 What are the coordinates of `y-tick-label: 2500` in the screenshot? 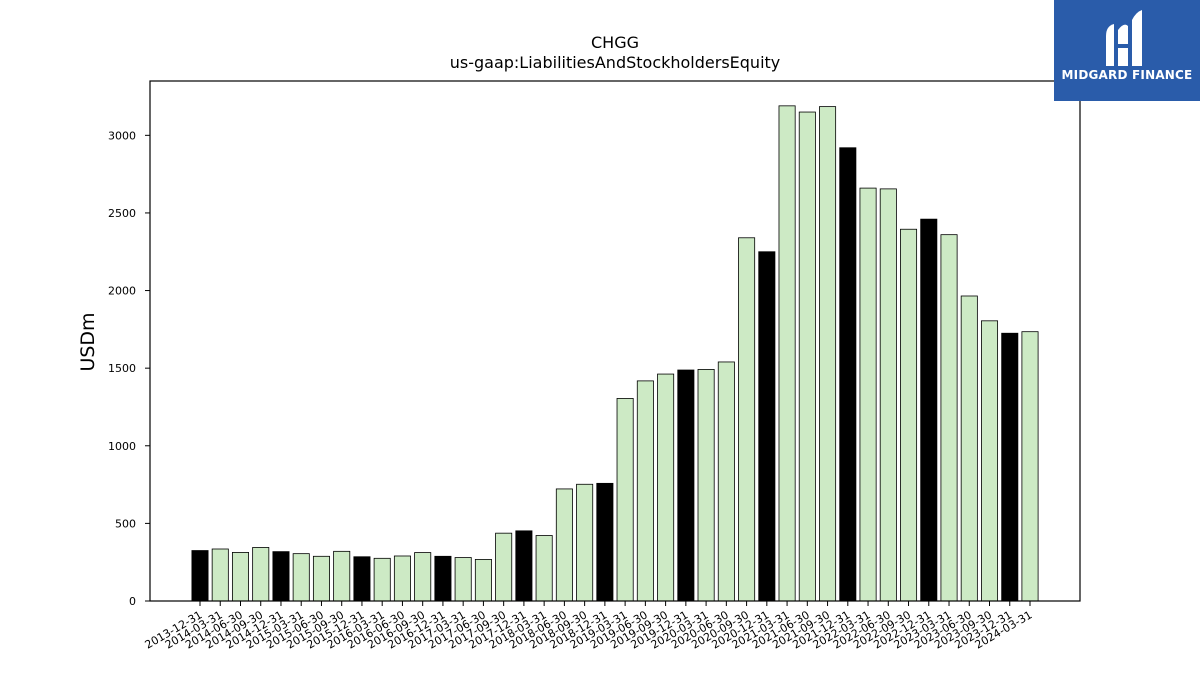 It's located at (122, 213).